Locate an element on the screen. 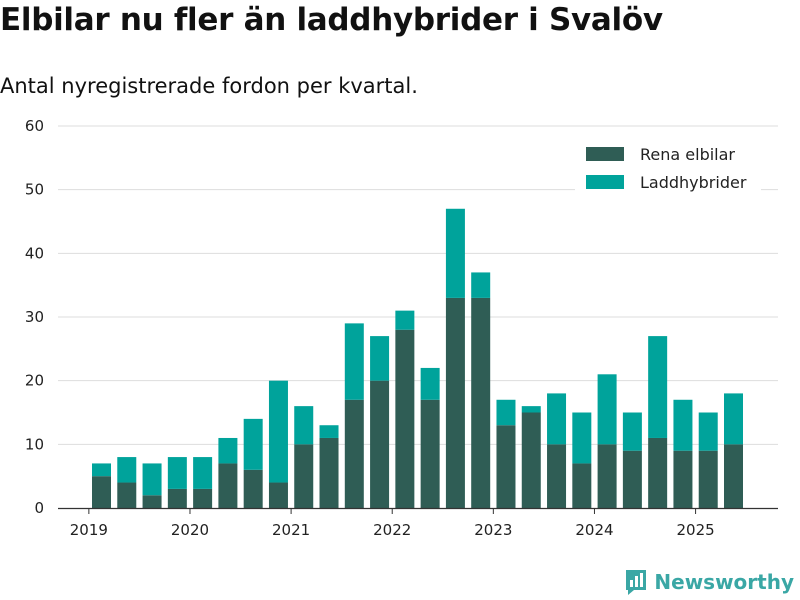 This screenshot has height=600, width=800. x-tick-label: 2022 is located at coordinates (392, 530).